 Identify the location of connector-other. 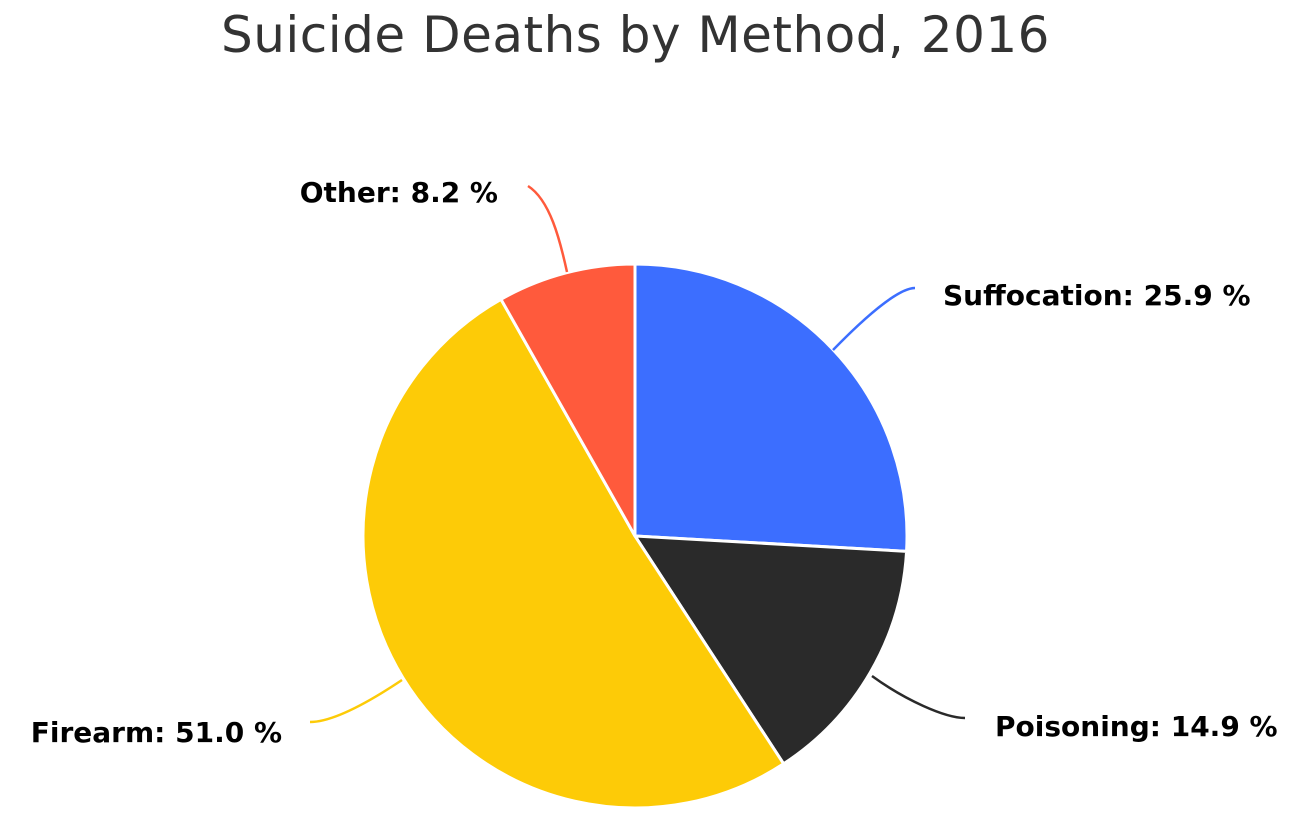
(548, 228).